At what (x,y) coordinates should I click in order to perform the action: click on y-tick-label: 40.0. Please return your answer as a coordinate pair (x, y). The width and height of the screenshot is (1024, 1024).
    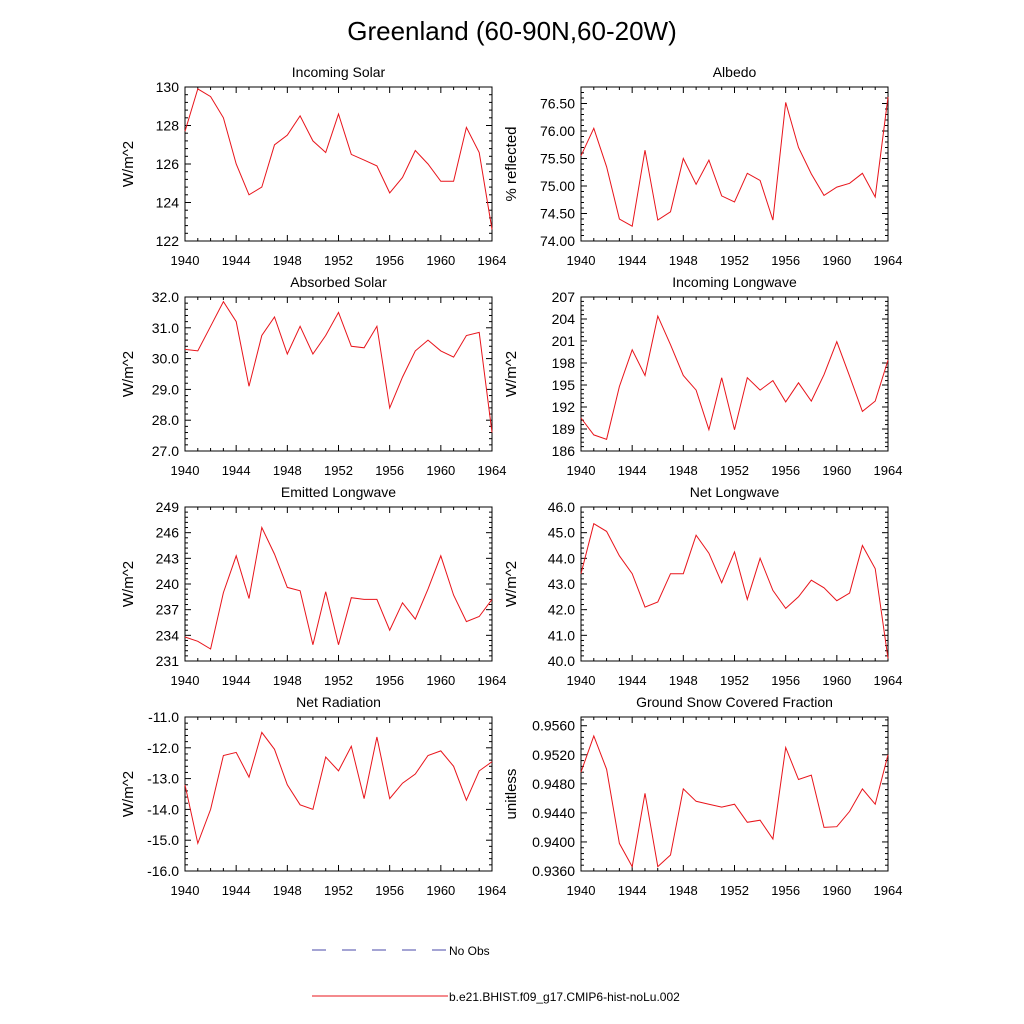
    Looking at the image, I should click on (561, 661).